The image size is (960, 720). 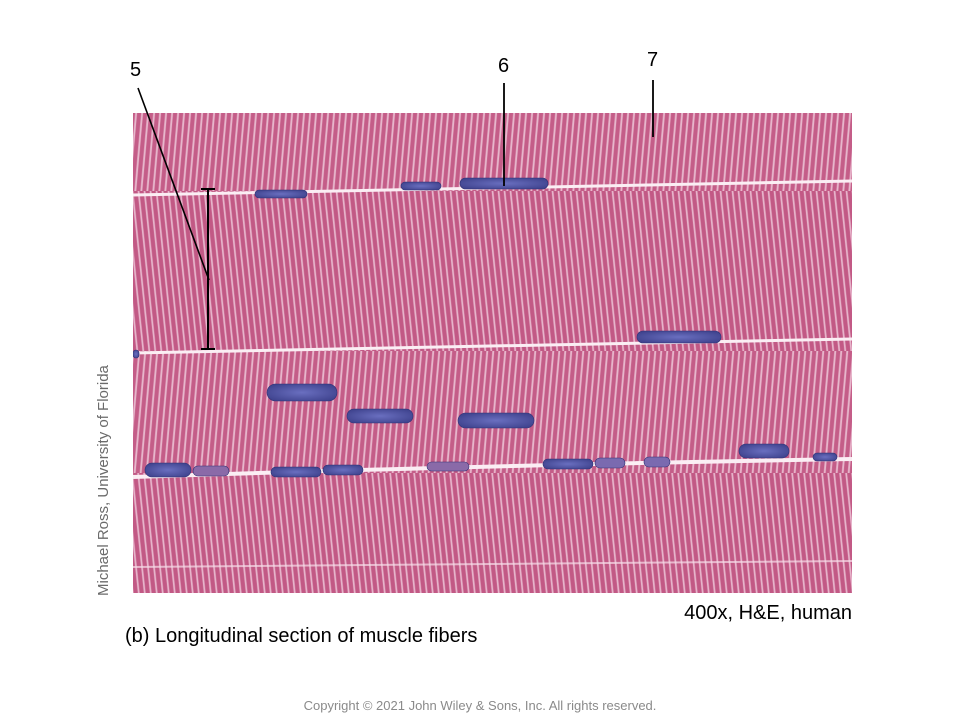 I want to click on image-credit-text: Michael Ross, University of Florida, so click(x=103, y=480).